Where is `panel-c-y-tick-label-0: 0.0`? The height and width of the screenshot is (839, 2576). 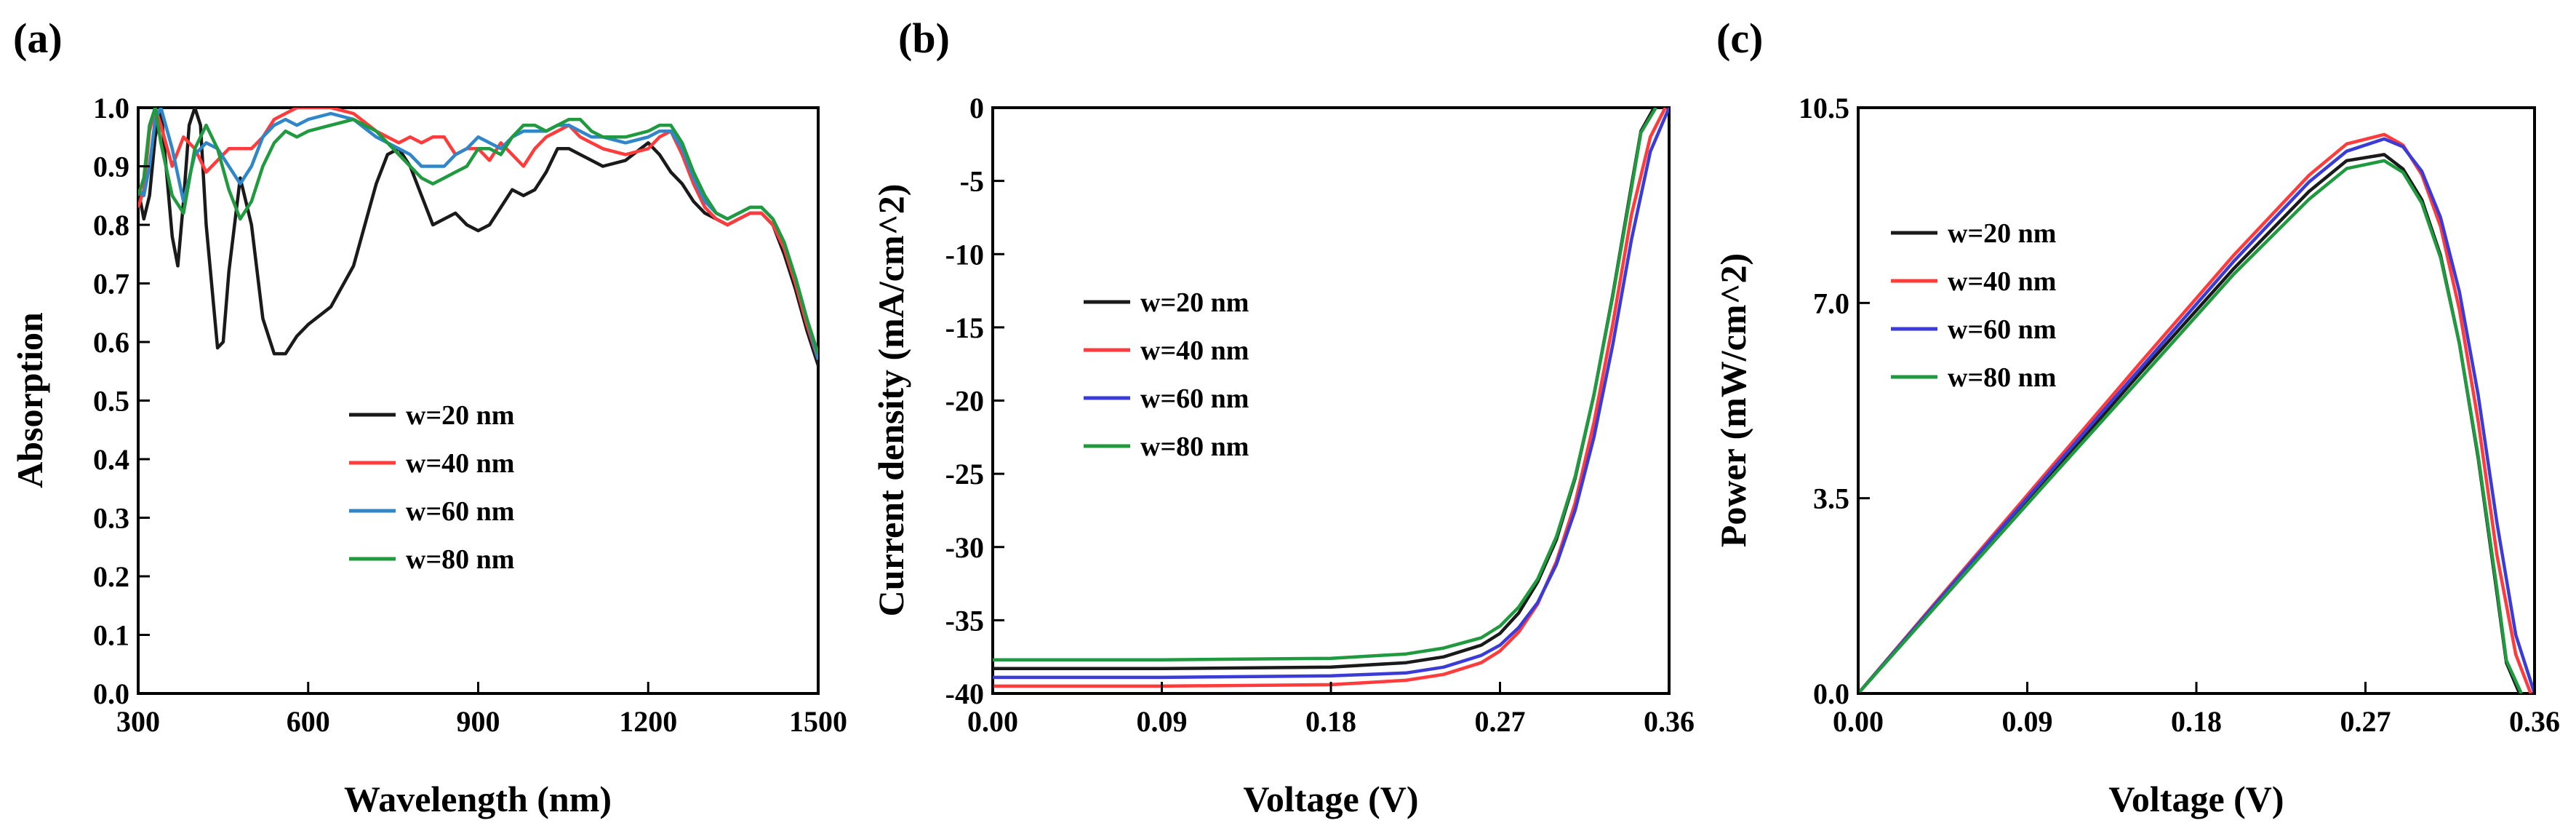 panel-c-y-tick-label-0: 0.0 is located at coordinates (1831, 693).